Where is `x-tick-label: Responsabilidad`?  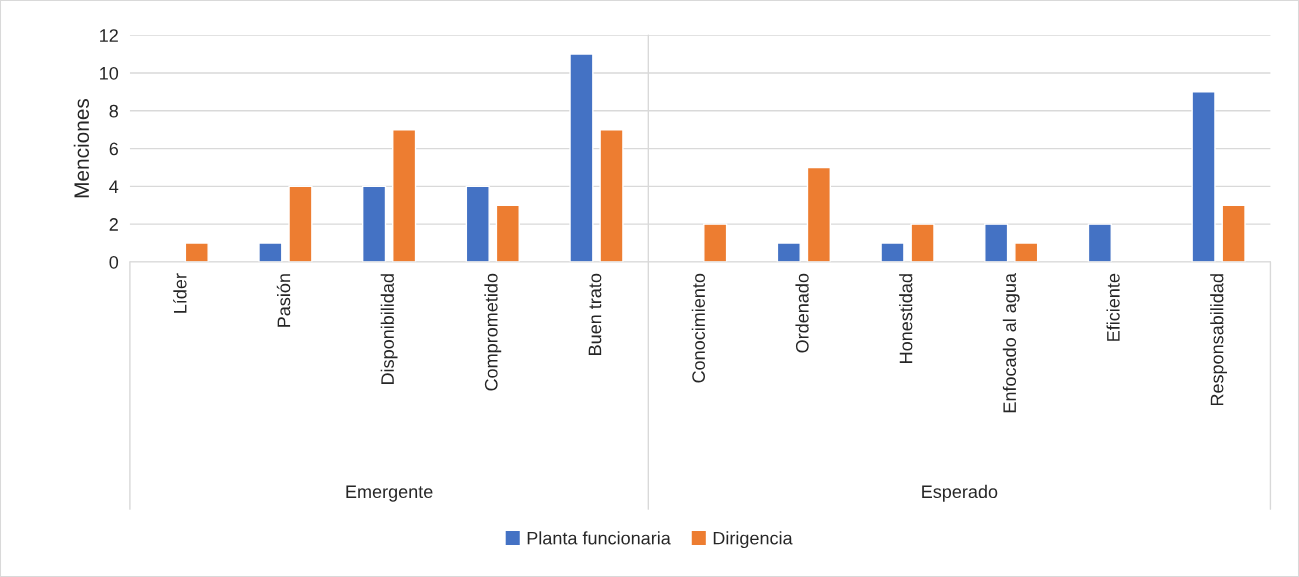
x-tick-label: Responsabilidad is located at coordinates (1218, 340).